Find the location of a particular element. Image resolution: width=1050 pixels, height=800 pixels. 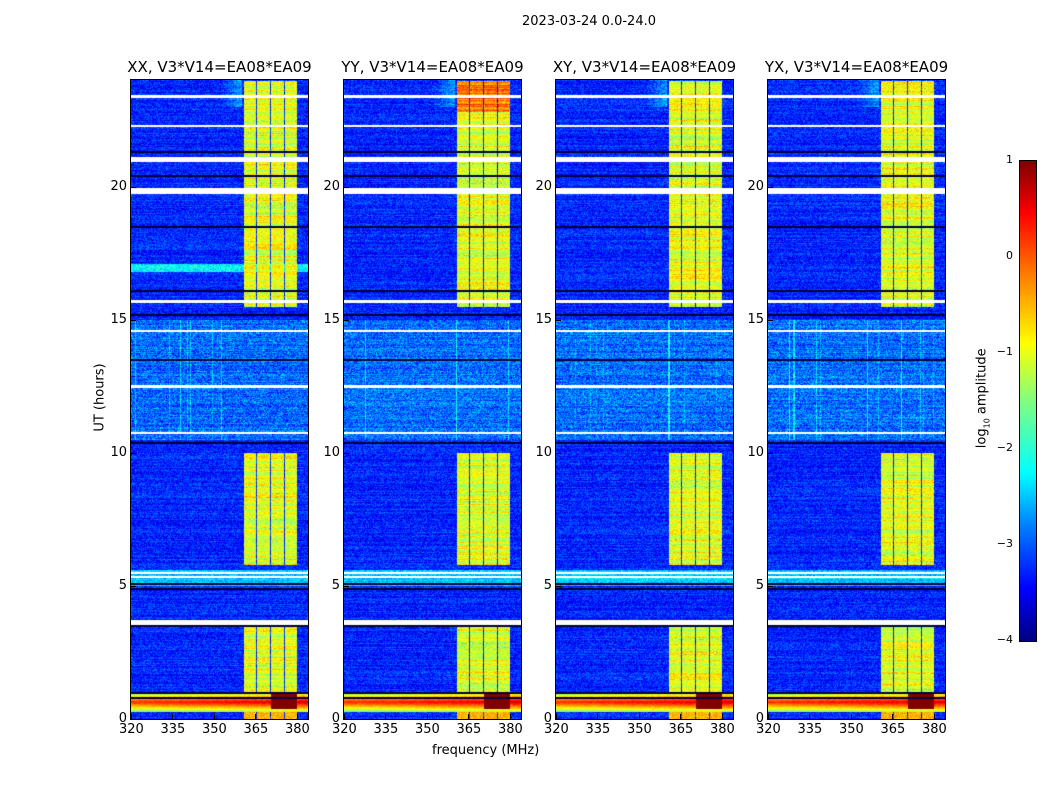

x-axis-label: frequency (MHz) is located at coordinates (486, 750).